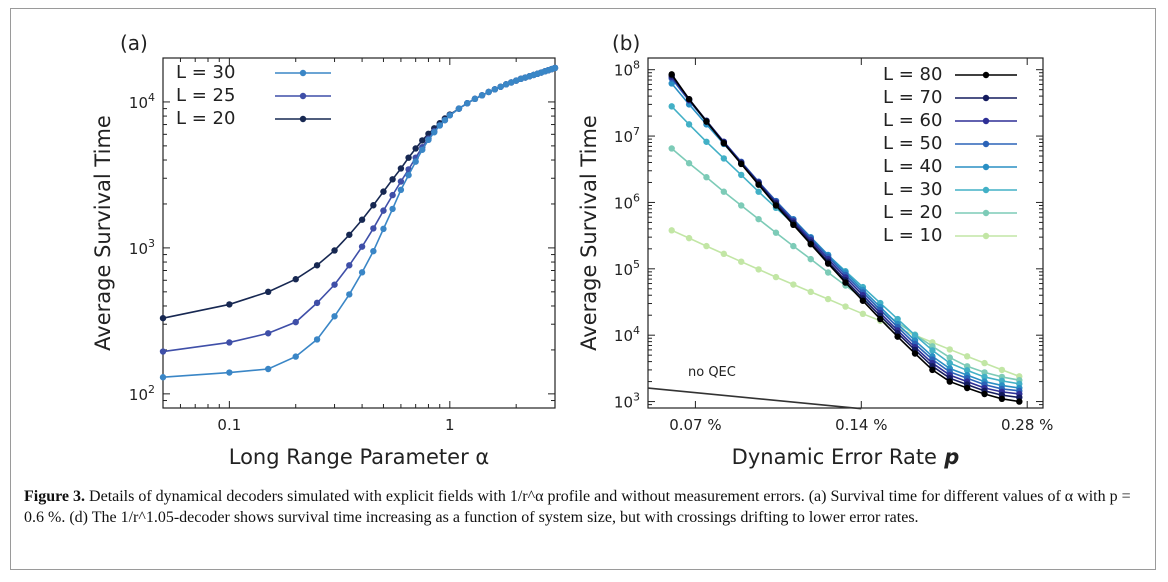 The height and width of the screenshot is (582, 1168). What do you see at coordinates (205, 72) in the screenshot?
I see `legend-label: L = 30` at bounding box center [205, 72].